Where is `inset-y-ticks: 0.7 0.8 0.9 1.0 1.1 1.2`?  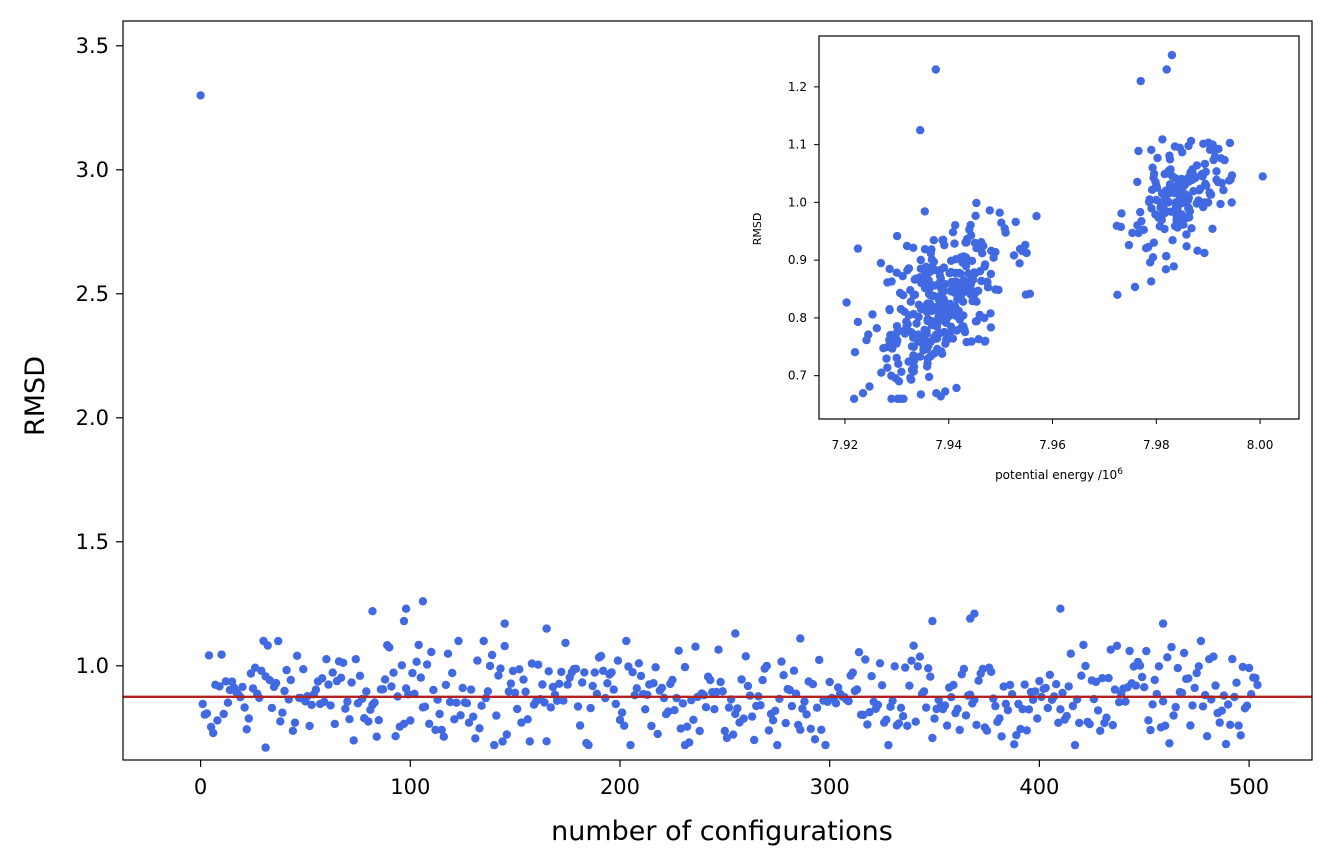
inset-y-ticks: 0.7 0.8 0.9 1.0 1.1 1.2 is located at coordinates (803, 231).